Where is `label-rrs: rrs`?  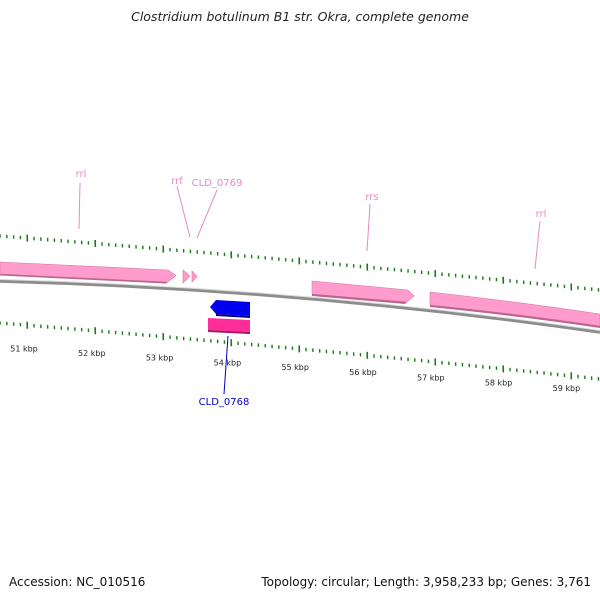 label-rrs: rrs is located at coordinates (371, 197).